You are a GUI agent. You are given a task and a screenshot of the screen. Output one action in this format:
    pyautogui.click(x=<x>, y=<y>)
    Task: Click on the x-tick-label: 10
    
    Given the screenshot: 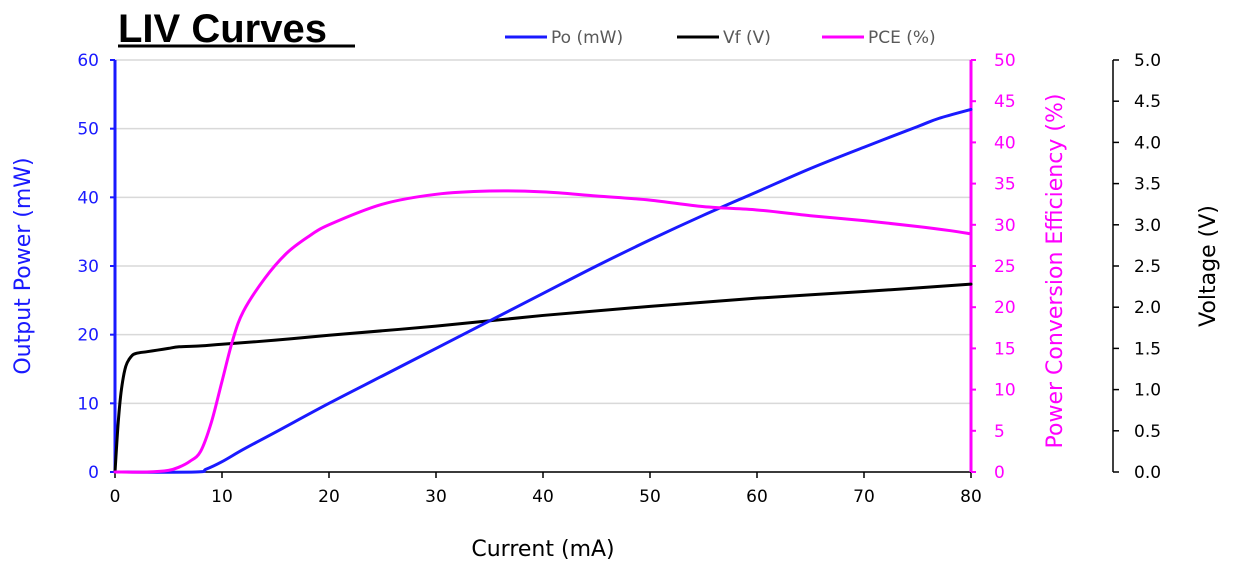 What is the action you would take?
    pyautogui.click(x=222, y=497)
    